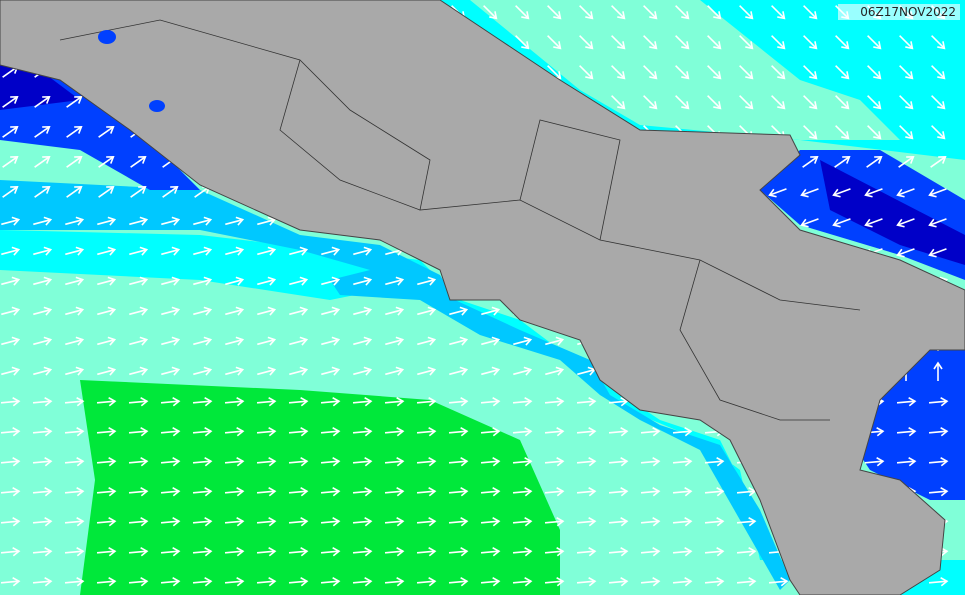 Image resolution: width=965 pixels, height=595 pixels. I want to click on timestamp: 06Z17NOV2022, so click(908, 12).